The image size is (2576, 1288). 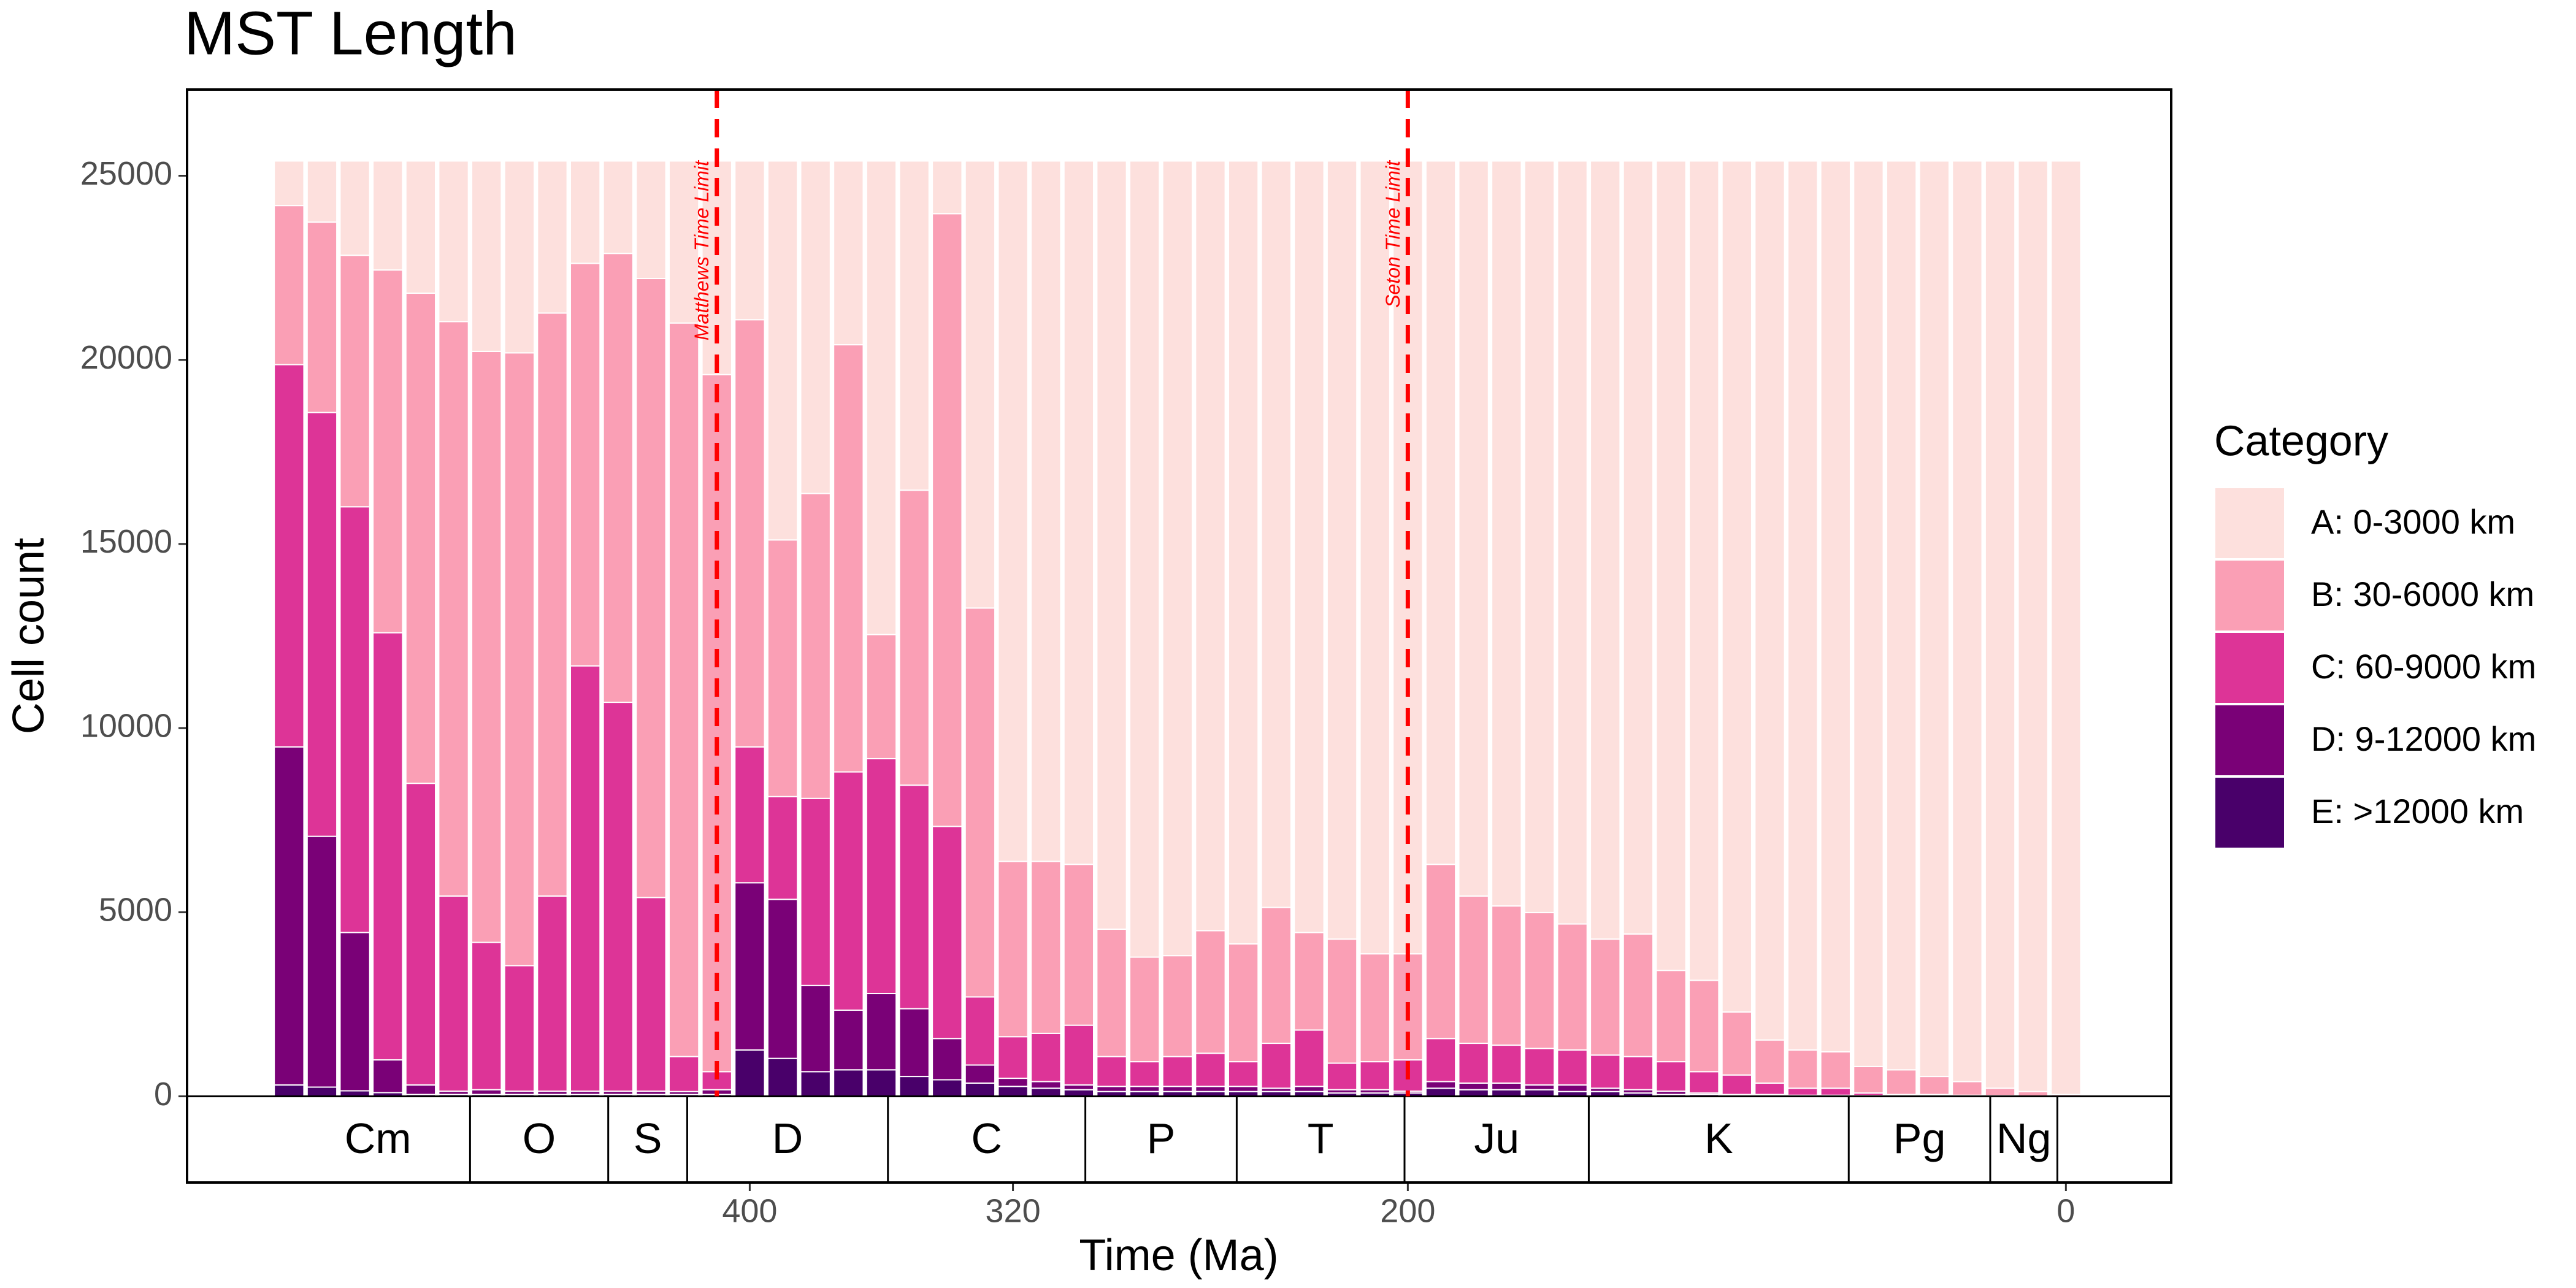 What do you see at coordinates (126, 541) in the screenshot?
I see `y-tick-label: 15000` at bounding box center [126, 541].